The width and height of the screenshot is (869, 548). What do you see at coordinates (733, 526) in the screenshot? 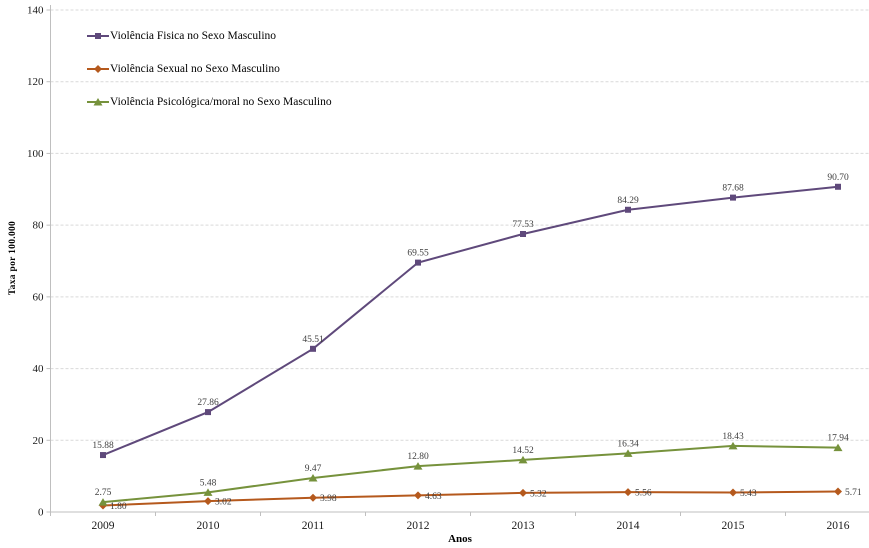
I see `x-tick-label: 2015` at bounding box center [733, 526].